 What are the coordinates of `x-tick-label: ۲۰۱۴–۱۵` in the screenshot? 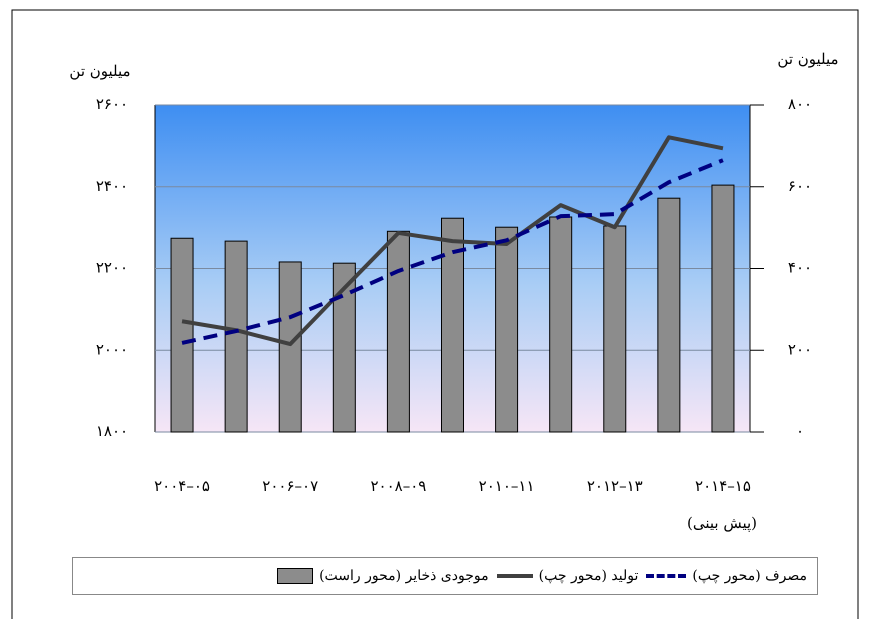 It's located at (723, 486).